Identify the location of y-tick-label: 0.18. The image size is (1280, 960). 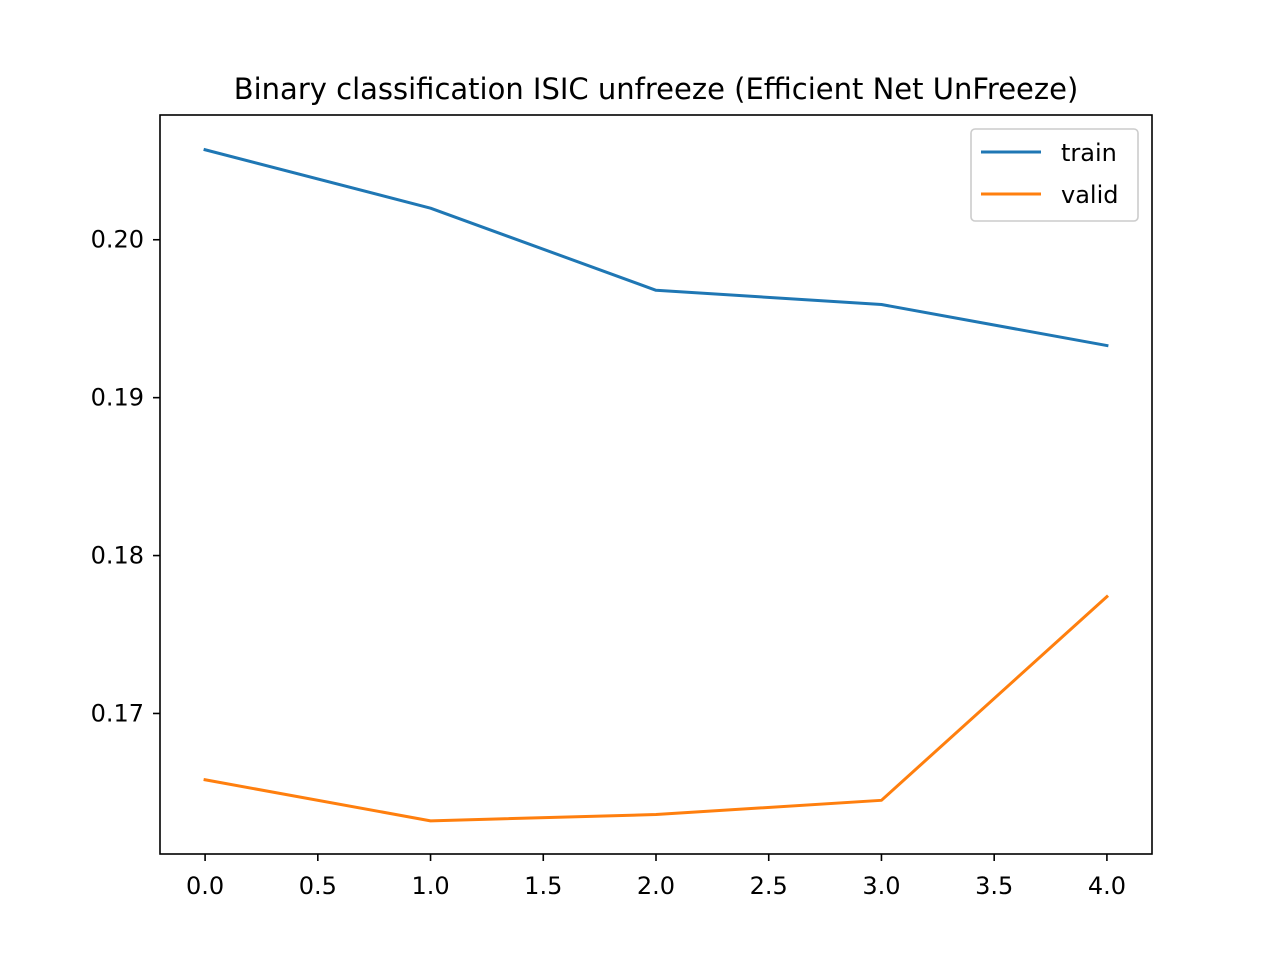
(117, 556).